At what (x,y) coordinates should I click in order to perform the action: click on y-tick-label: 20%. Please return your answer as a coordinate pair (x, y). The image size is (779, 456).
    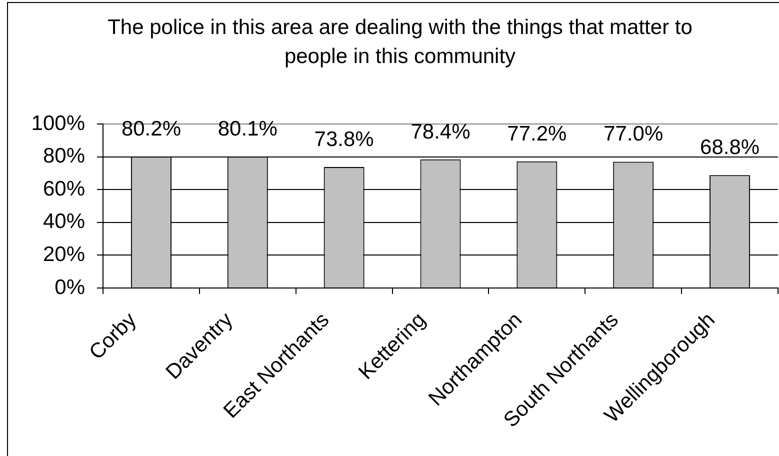
    Looking at the image, I should click on (63, 254).